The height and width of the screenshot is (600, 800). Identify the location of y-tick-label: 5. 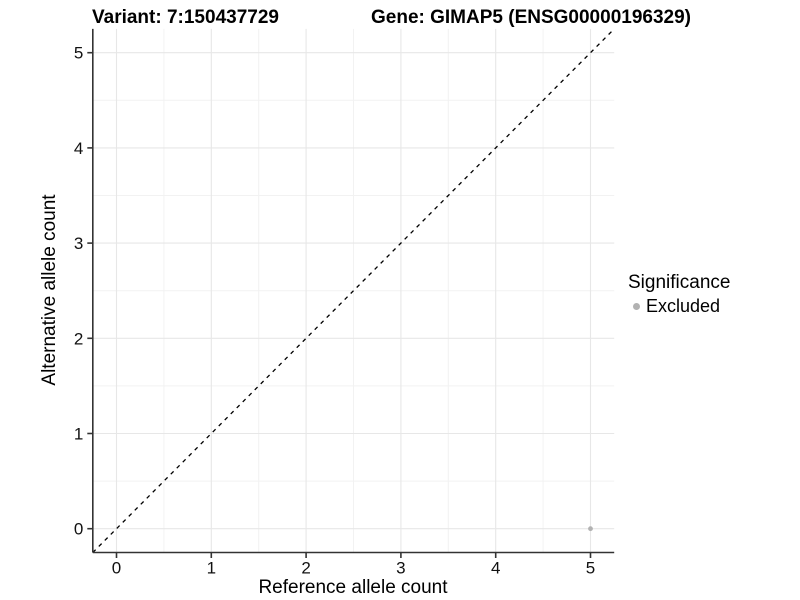
(78, 53).